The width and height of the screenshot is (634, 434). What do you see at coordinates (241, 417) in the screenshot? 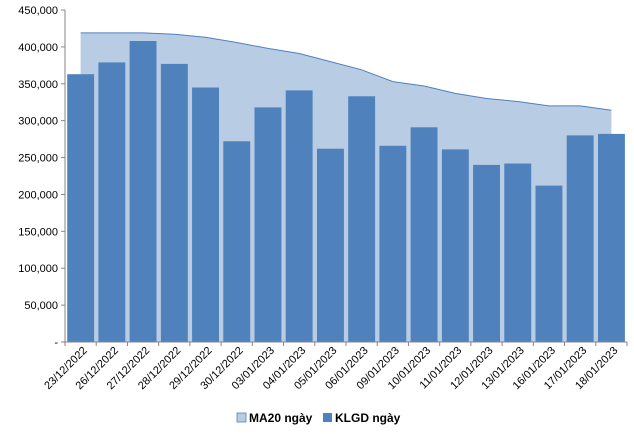
I see `legend-swatch-ma20` at bounding box center [241, 417].